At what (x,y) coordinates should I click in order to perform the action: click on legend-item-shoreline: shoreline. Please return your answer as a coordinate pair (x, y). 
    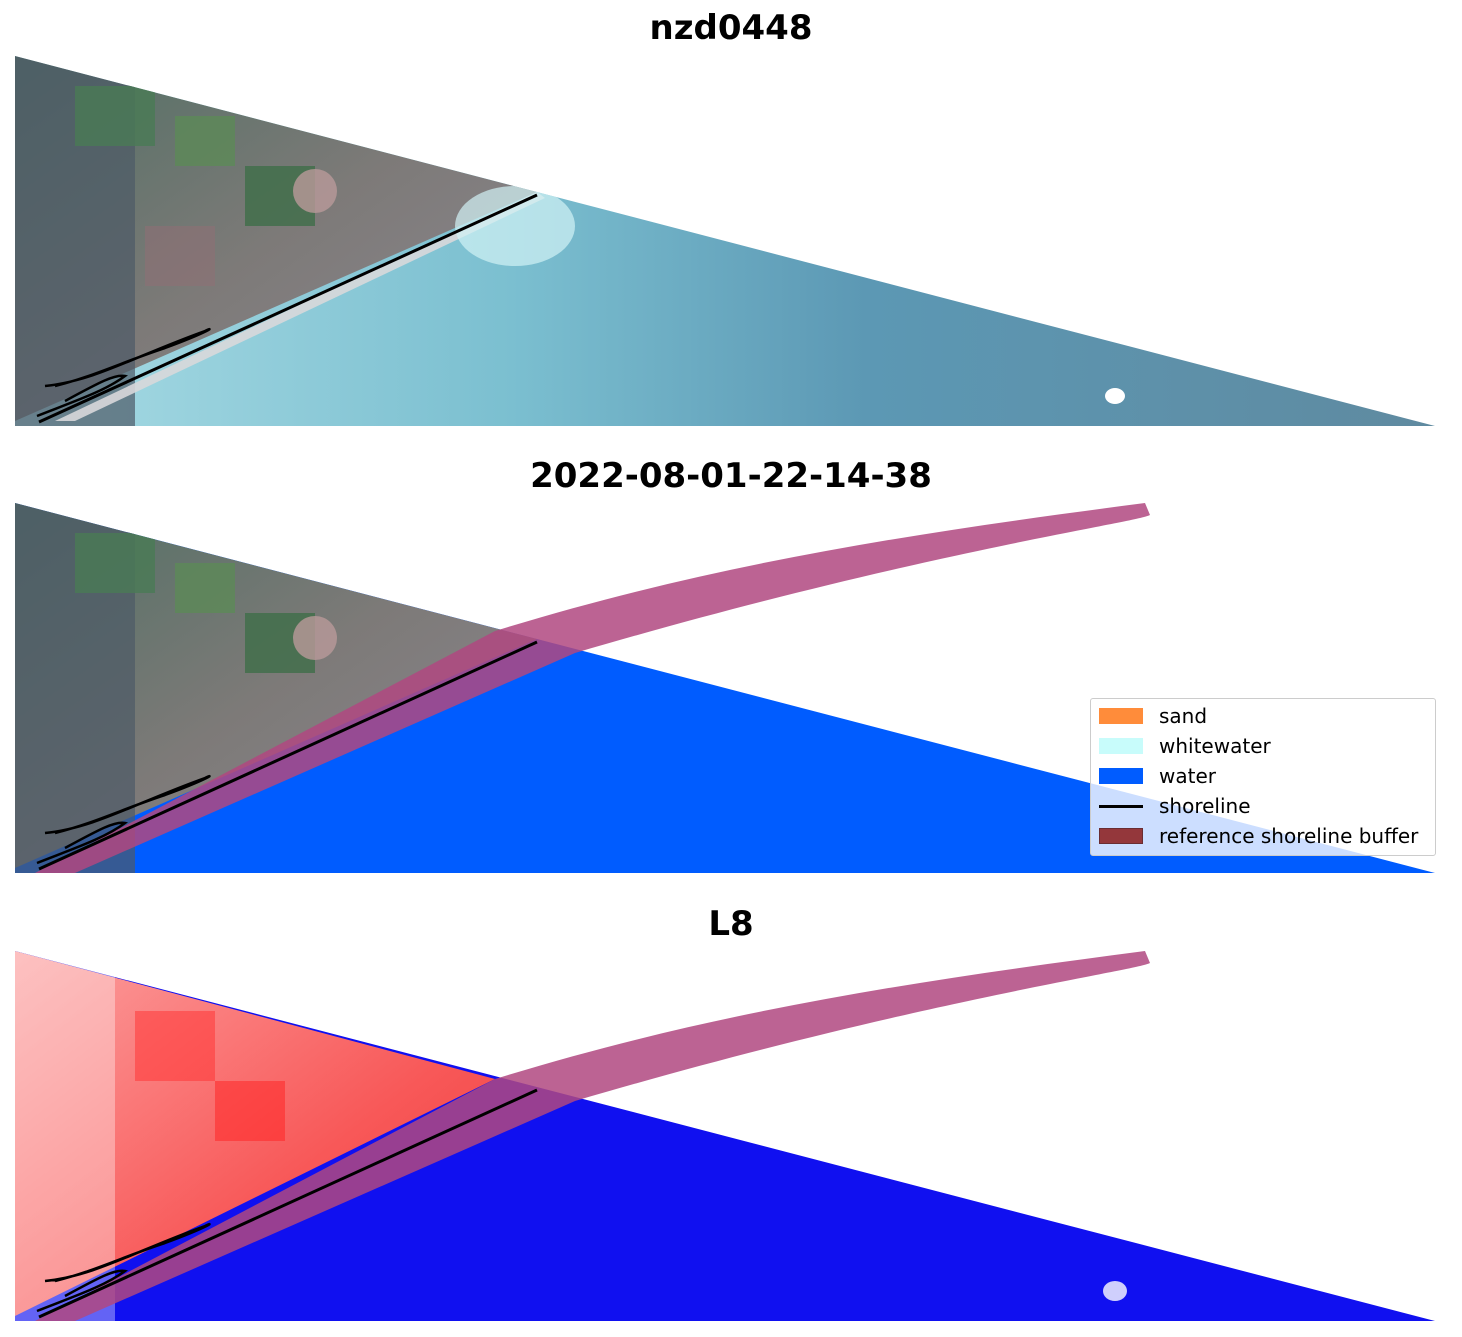
    Looking at the image, I should click on (1175, 806).